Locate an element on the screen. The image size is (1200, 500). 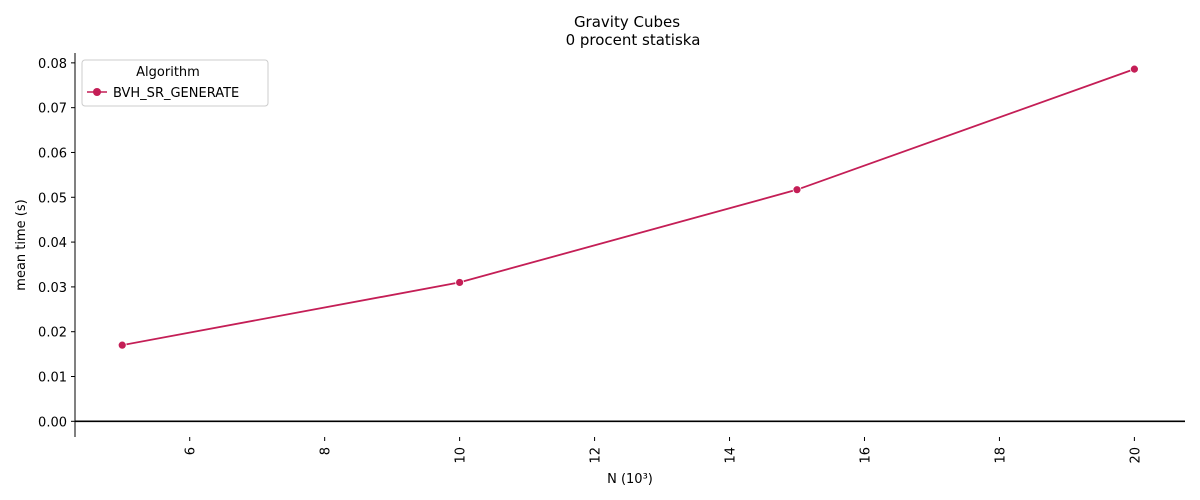
y-tick-label: 0.06 is located at coordinates (52, 153).